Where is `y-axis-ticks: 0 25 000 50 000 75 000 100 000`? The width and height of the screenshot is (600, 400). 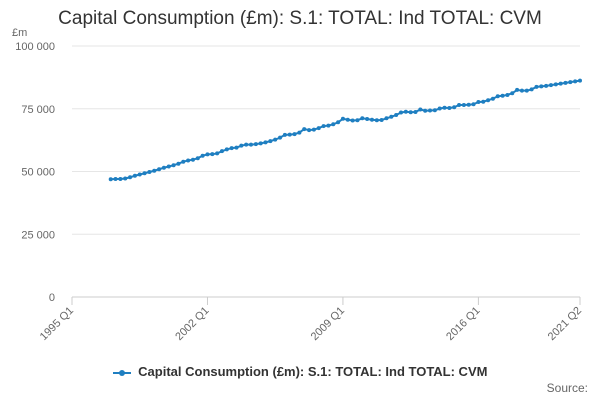 y-axis-ticks: 0 25 000 50 000 75 000 100 000 is located at coordinates (35, 172).